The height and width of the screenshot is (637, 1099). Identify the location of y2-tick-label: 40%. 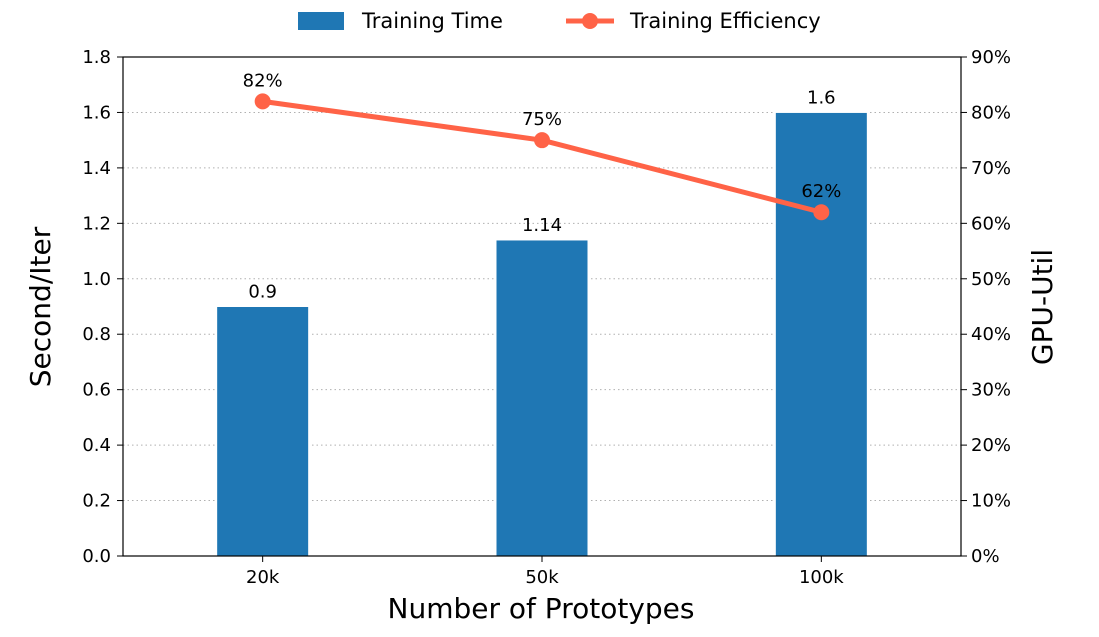
(991, 334).